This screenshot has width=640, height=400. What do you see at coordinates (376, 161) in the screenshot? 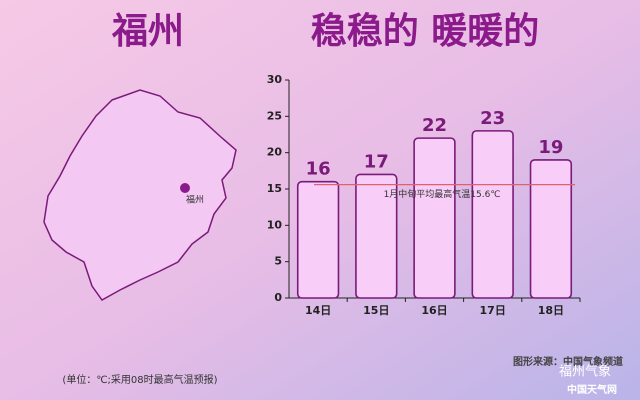
I see `value-label: 17` at bounding box center [376, 161].